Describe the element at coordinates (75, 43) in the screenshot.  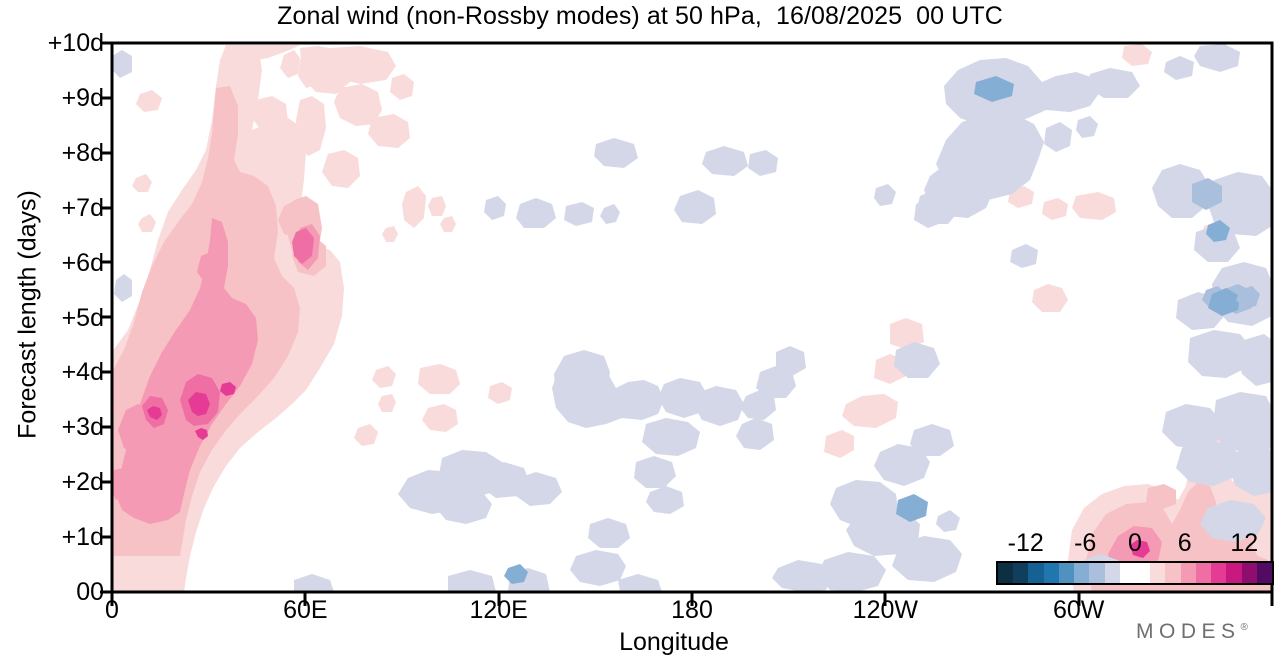
I see `y-tick-10: +10d` at that location.